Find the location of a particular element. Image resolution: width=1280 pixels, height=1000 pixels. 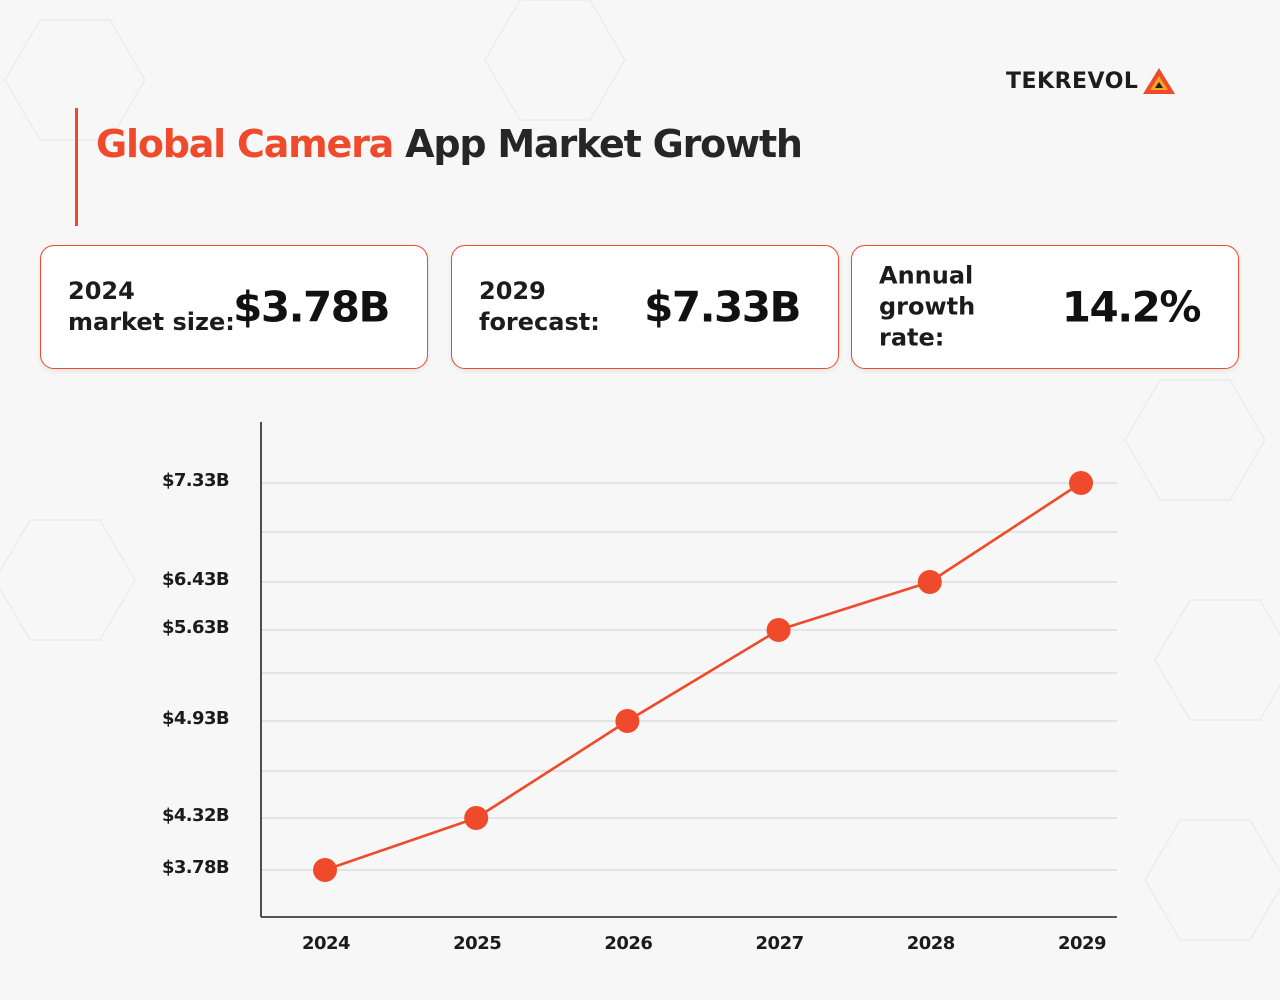

stat-card-label: 2029 forecast: is located at coordinates (539, 306).